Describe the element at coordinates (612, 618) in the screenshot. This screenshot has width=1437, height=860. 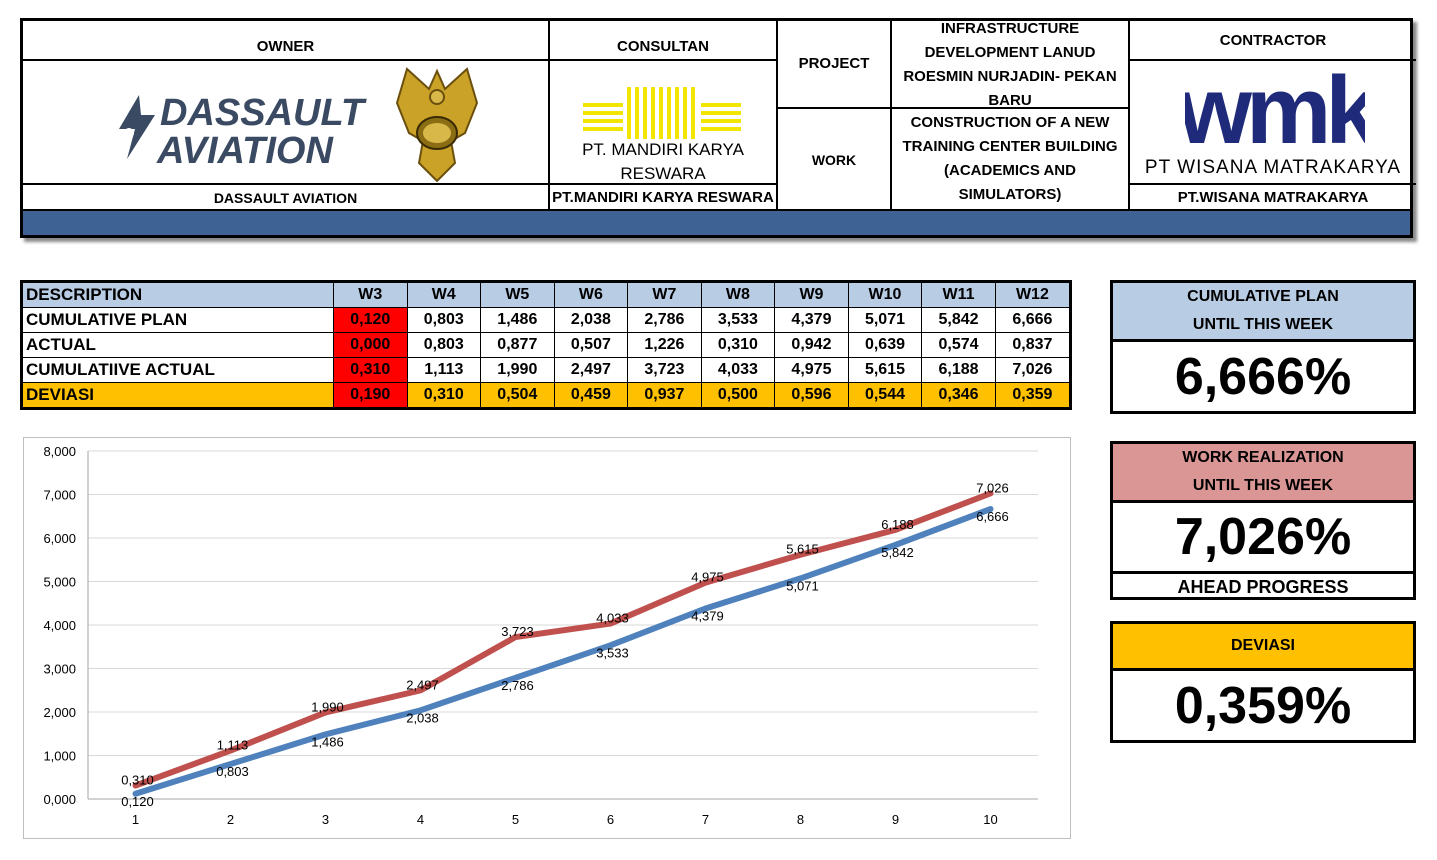
I see `data-label: 4,033` at that location.